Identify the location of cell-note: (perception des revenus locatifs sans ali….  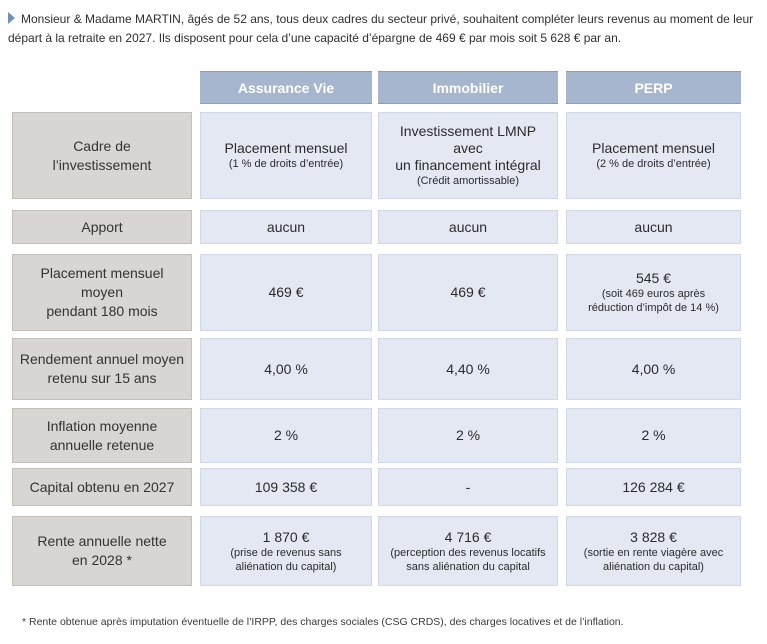
(468, 559).